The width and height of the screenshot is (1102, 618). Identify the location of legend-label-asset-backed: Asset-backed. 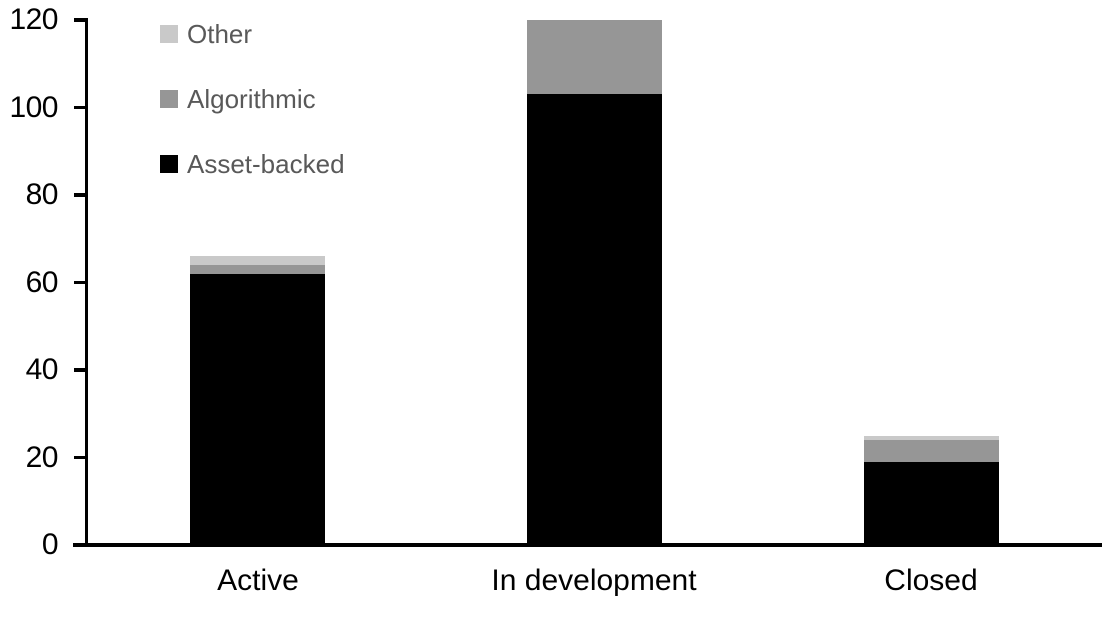
(266, 163).